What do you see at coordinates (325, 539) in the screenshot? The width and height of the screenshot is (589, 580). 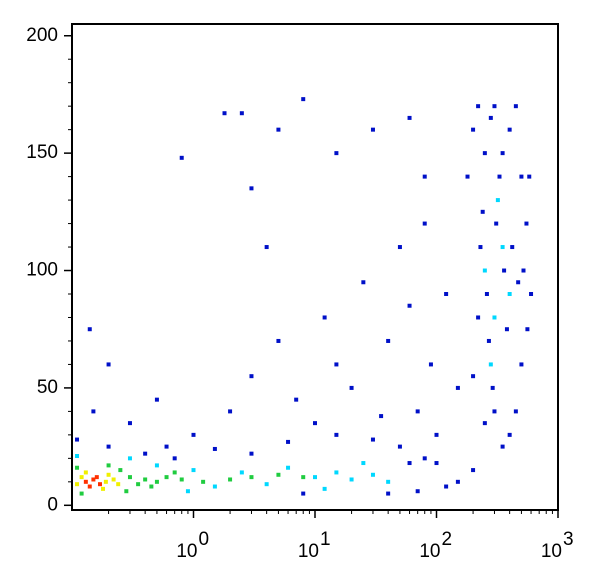 I see `x-tick-exponent: 1` at bounding box center [325, 539].